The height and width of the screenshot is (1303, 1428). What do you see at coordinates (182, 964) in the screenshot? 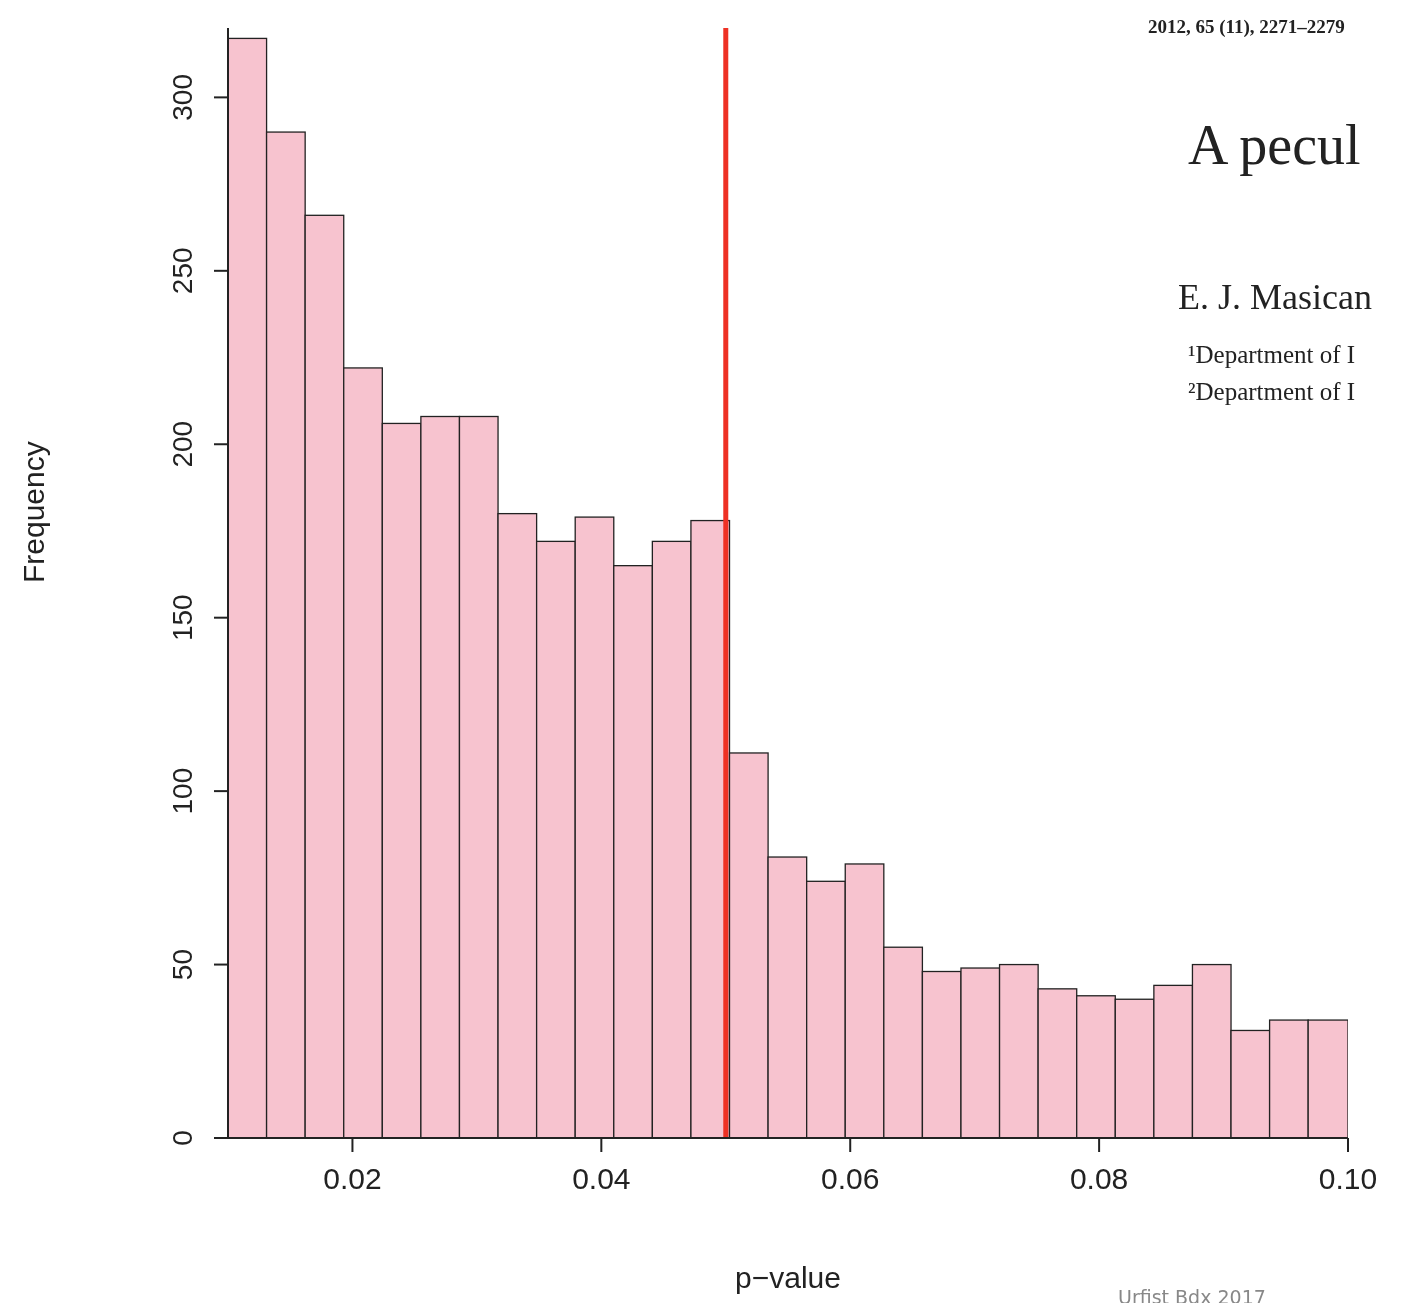
I see `y-tick-label: 50` at bounding box center [182, 964].